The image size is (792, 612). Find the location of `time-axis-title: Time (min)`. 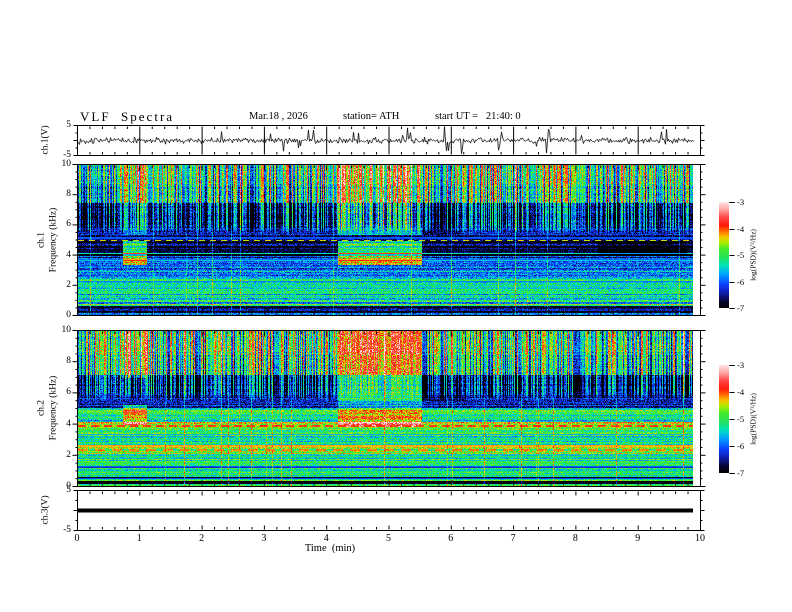

time-axis-title: Time (min) is located at coordinates (330, 548).